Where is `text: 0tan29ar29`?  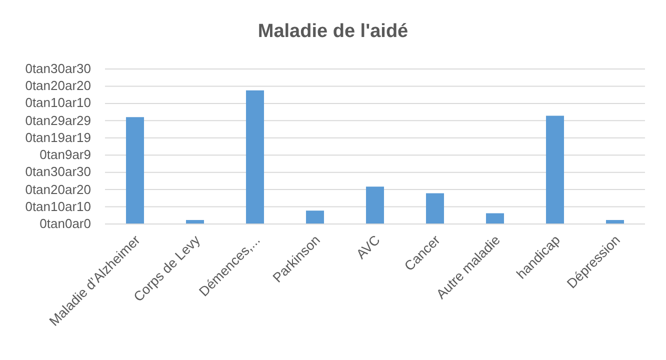 text: 0tan29ar29 is located at coordinates (58, 120).